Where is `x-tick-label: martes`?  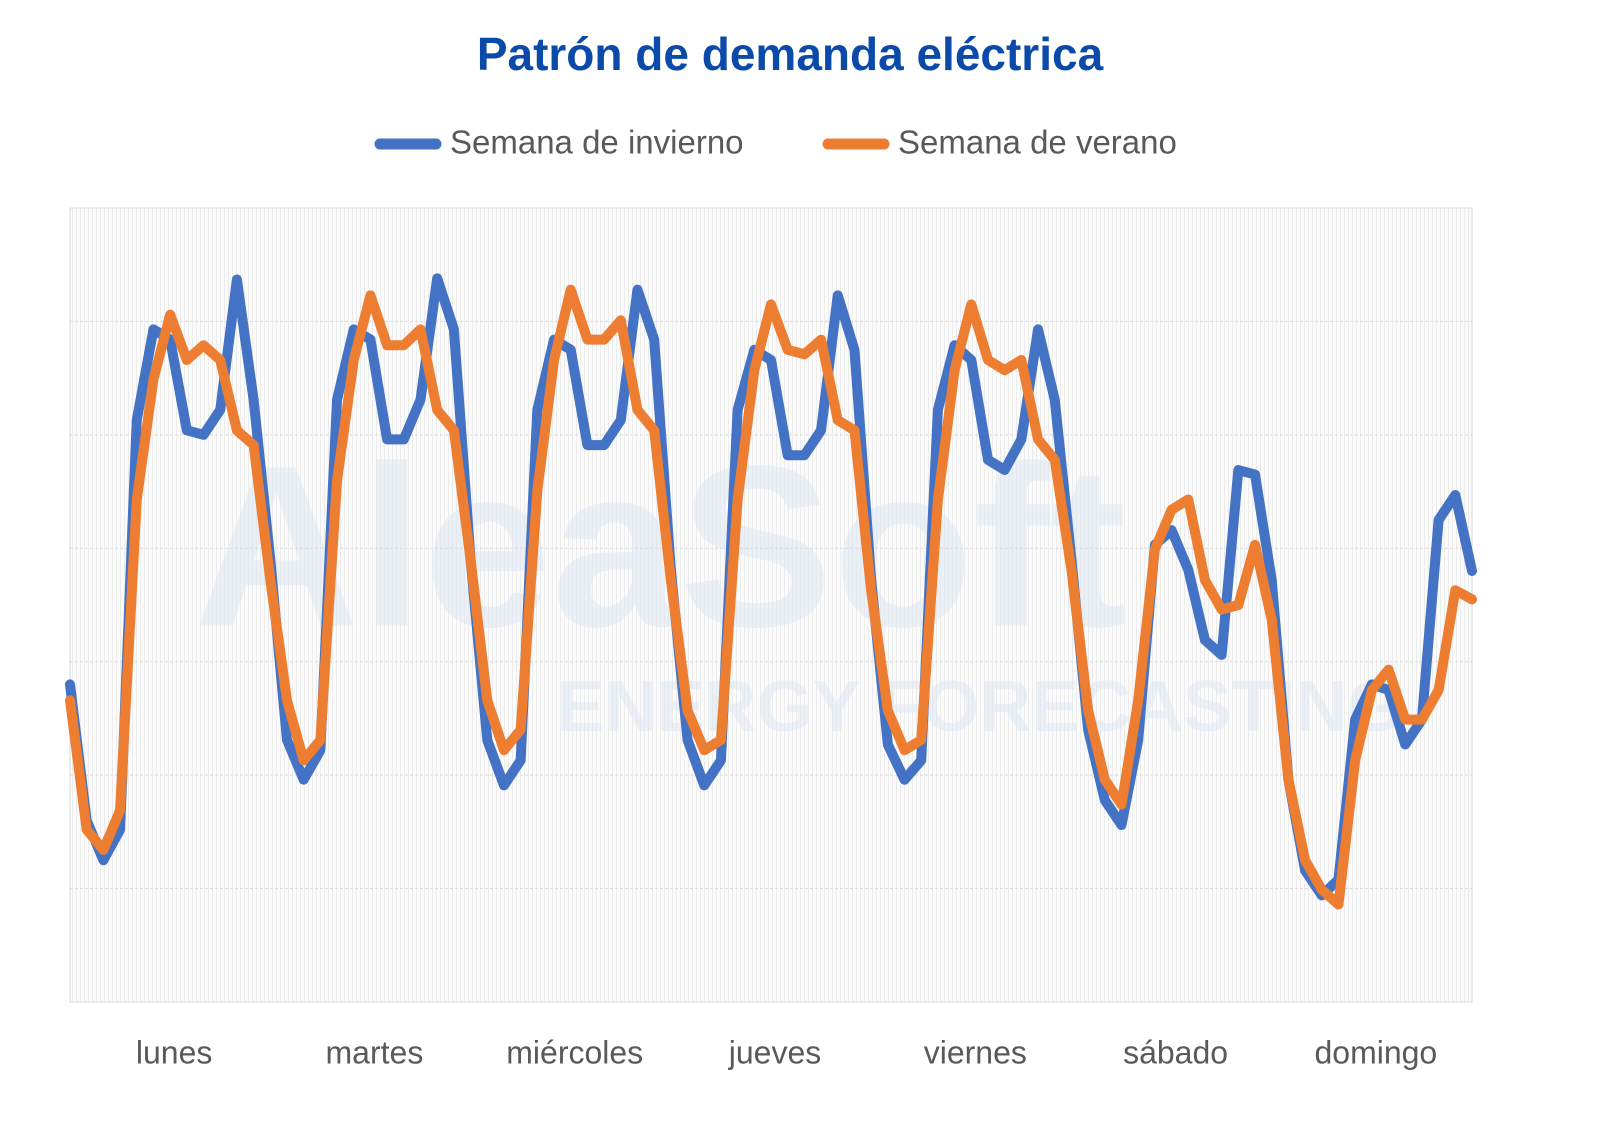 x-tick-label: martes is located at coordinates (375, 1052).